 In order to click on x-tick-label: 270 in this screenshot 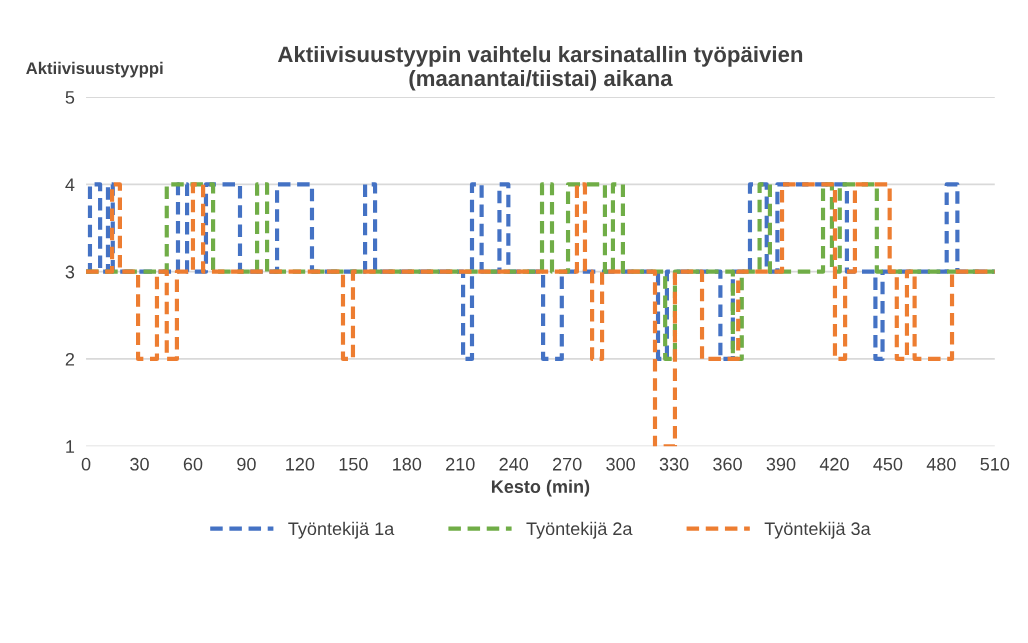, I will do `click(567, 464)`.